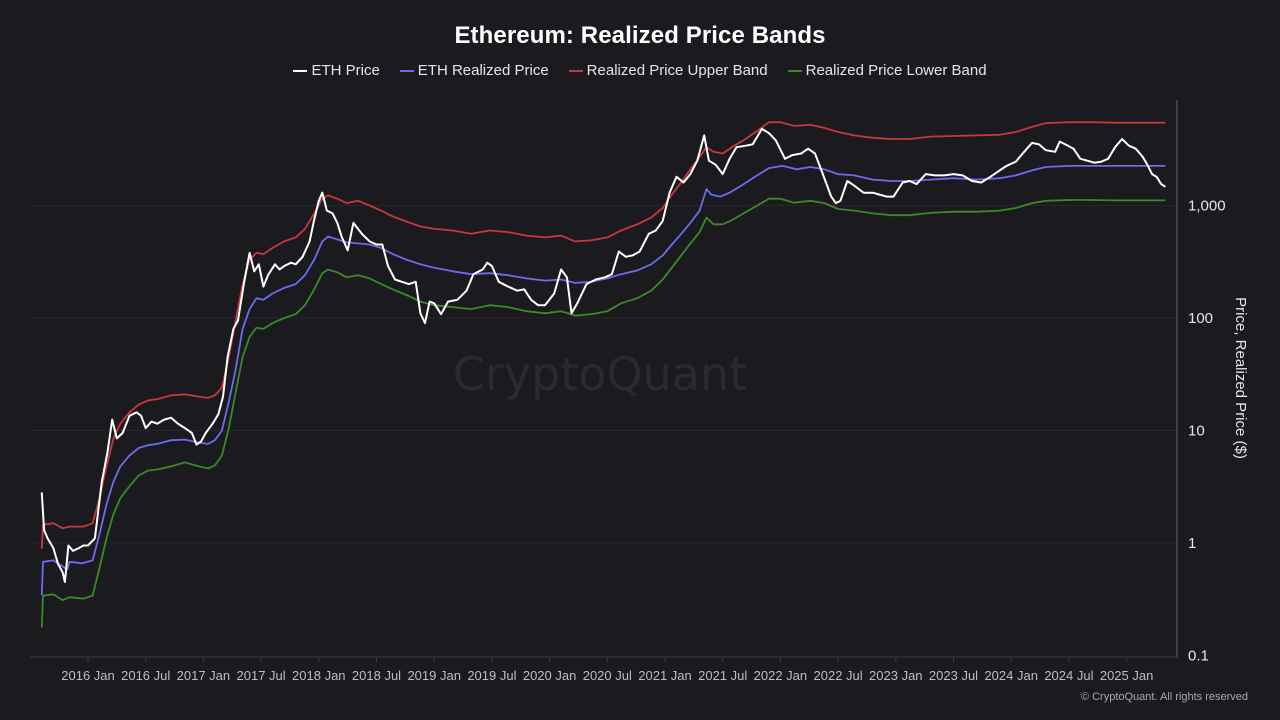  I want to click on x-tick-label: 2022 Jan, so click(781, 675).